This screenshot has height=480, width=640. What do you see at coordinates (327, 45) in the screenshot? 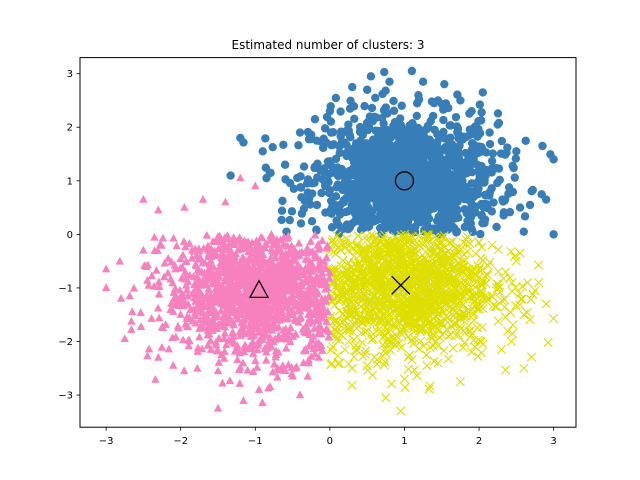
I see `chart-title: Estimated number of clusters: 3` at bounding box center [327, 45].